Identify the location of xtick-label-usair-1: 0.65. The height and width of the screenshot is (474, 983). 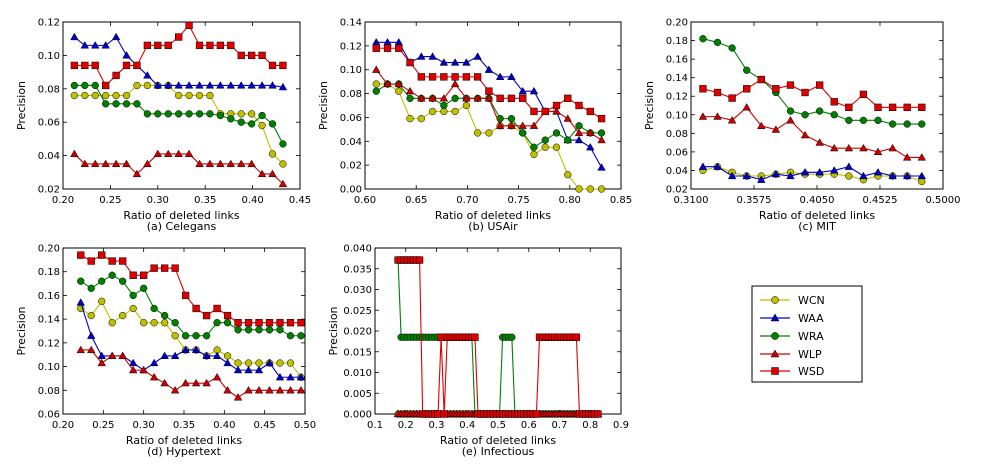
(416, 200).